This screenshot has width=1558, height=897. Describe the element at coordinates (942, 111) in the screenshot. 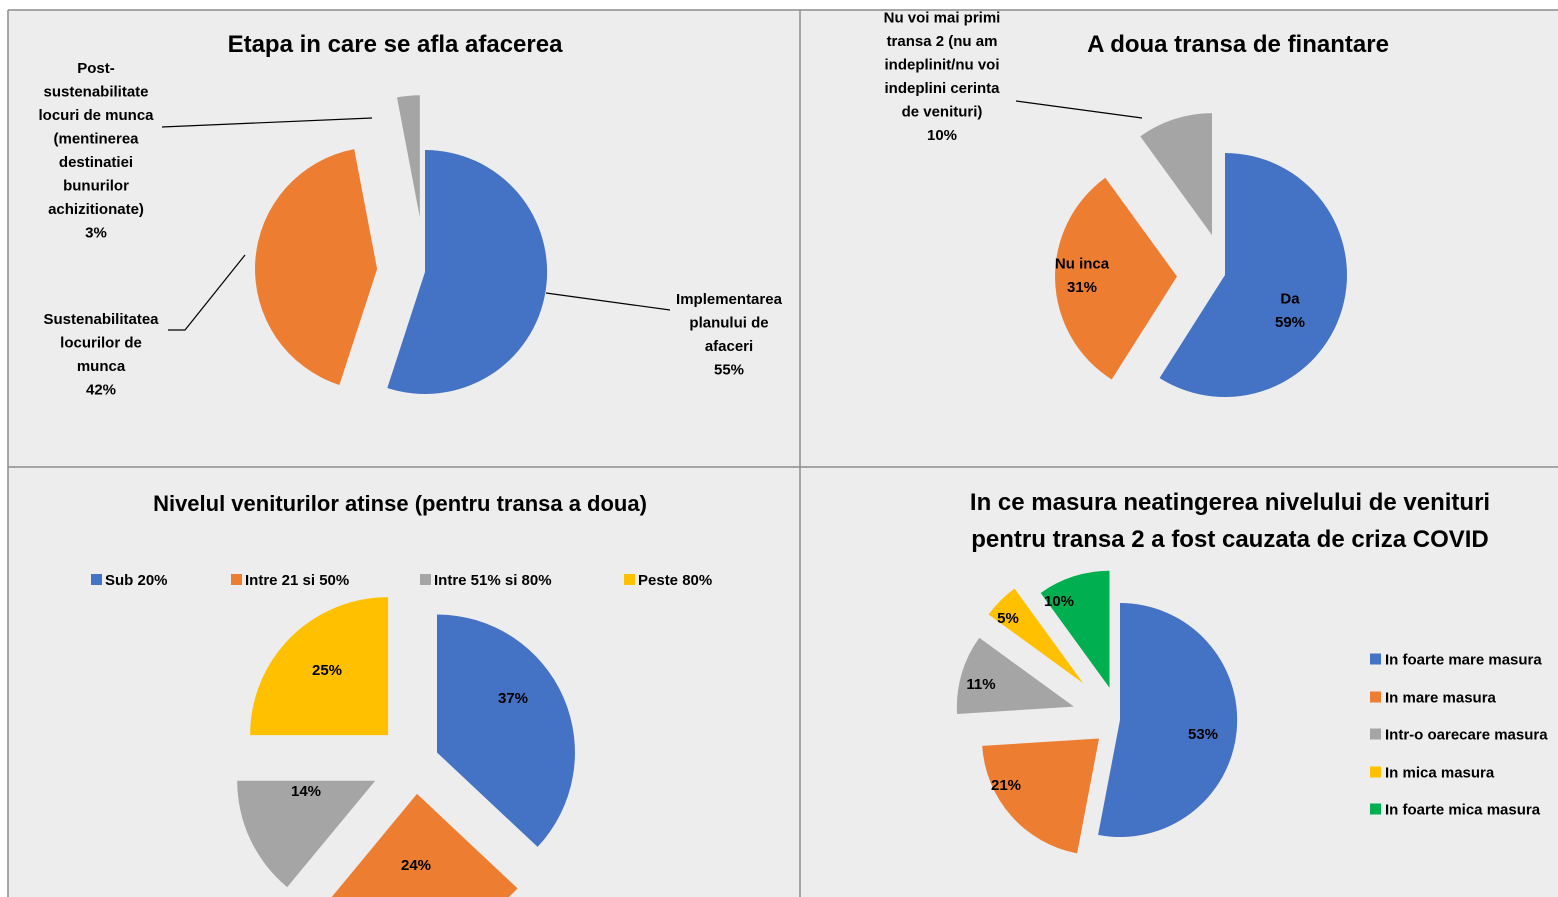

I see `c2-slice-label-2-line-4: de venituri)` at that location.